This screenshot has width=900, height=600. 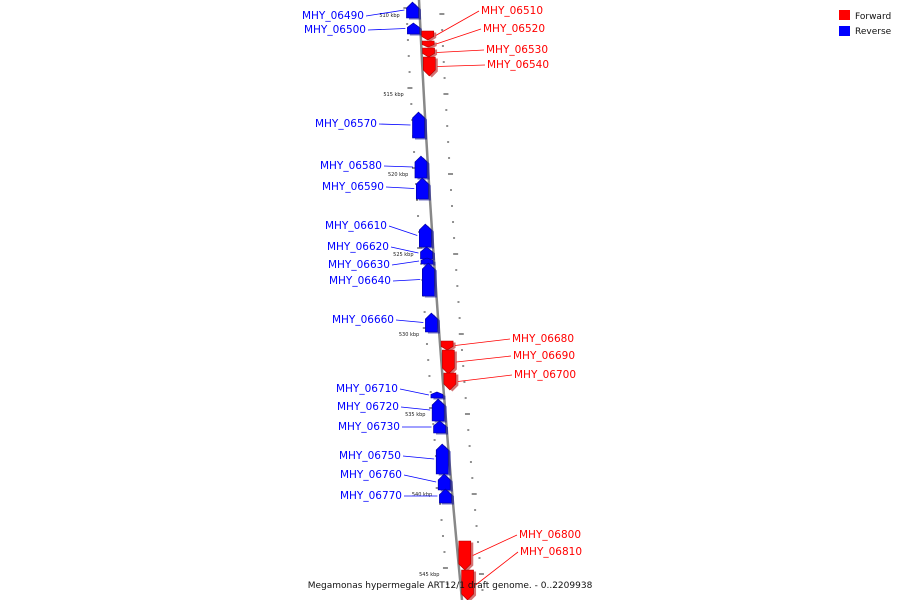 I want to click on kbp-label: 540 kbp, so click(x=422, y=495).